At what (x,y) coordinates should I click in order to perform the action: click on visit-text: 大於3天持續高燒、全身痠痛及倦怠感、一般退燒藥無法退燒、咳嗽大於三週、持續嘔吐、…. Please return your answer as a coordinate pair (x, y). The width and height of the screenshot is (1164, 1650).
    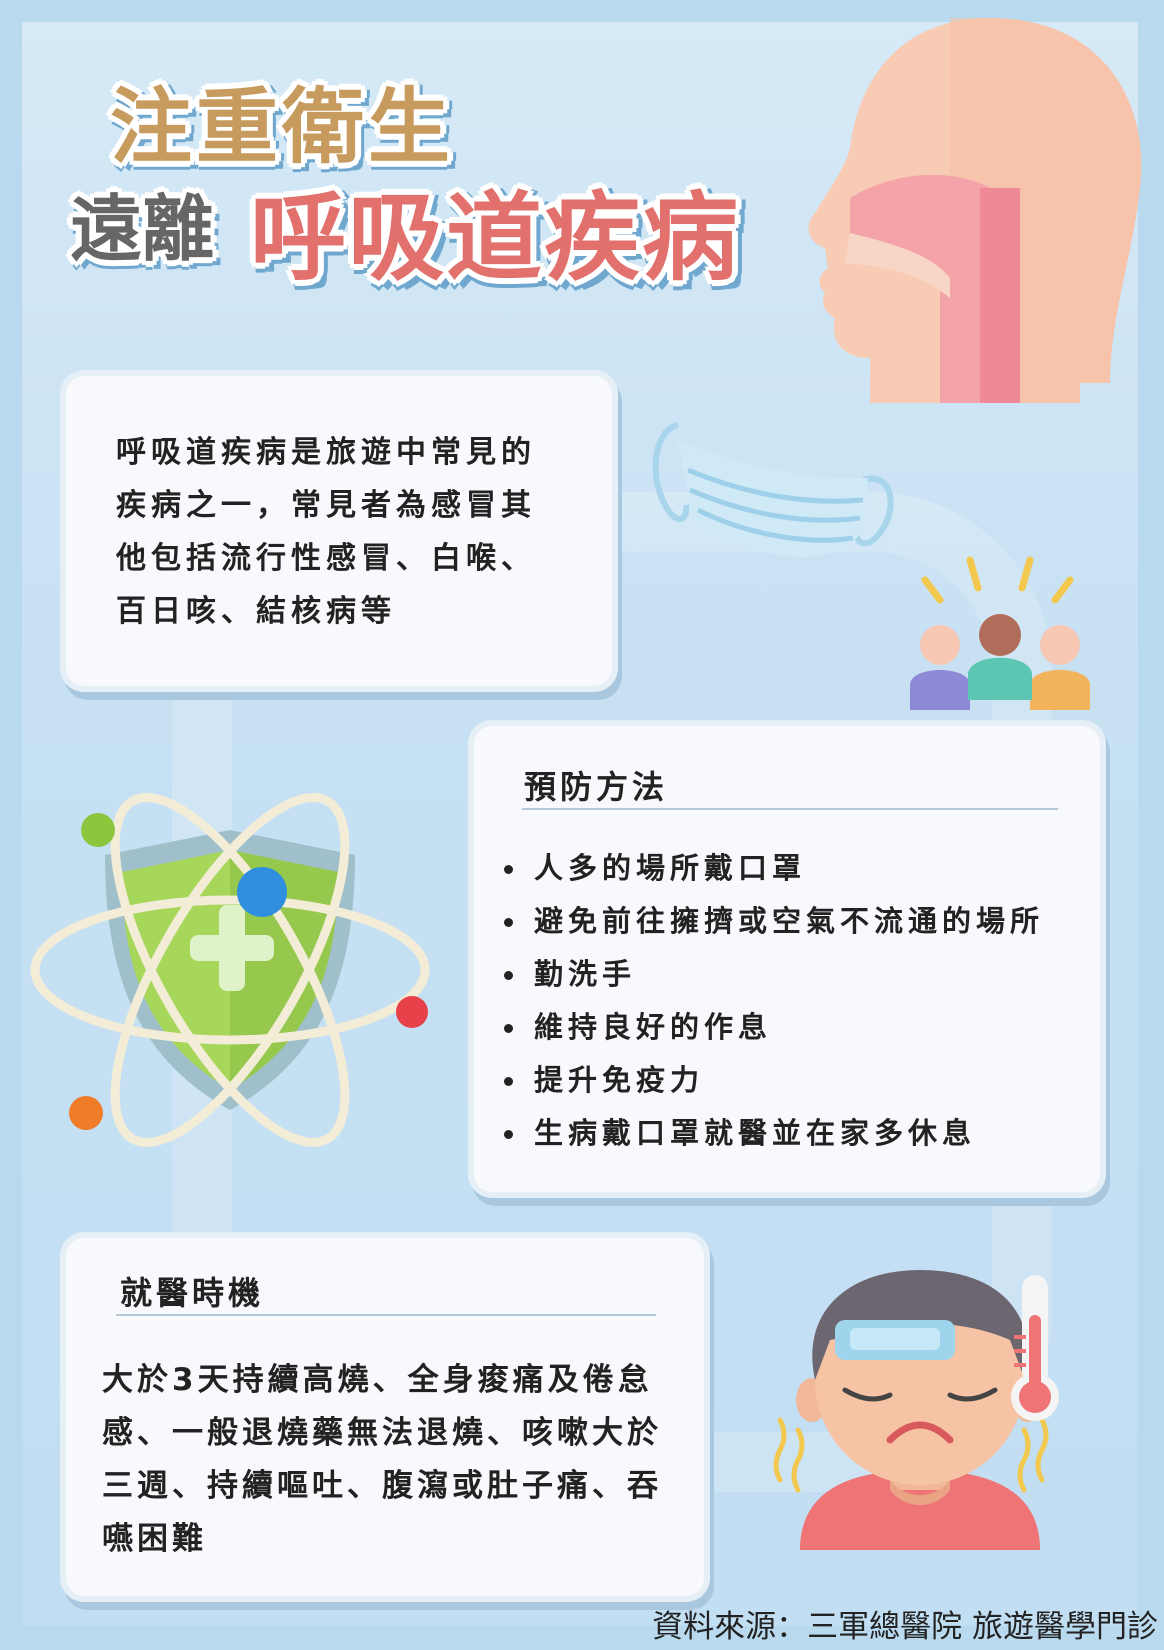
    Looking at the image, I should click on (382, 1459).